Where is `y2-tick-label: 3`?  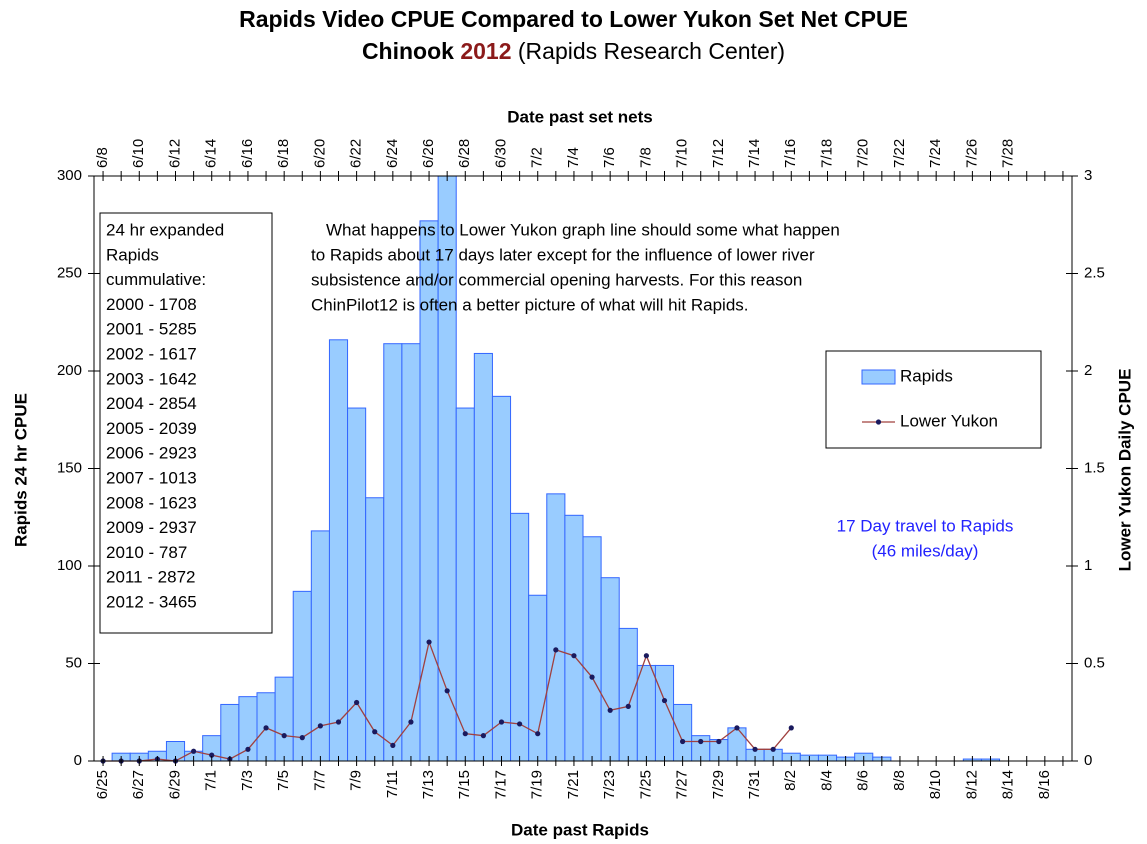
y2-tick-label: 3 is located at coordinates (1088, 175).